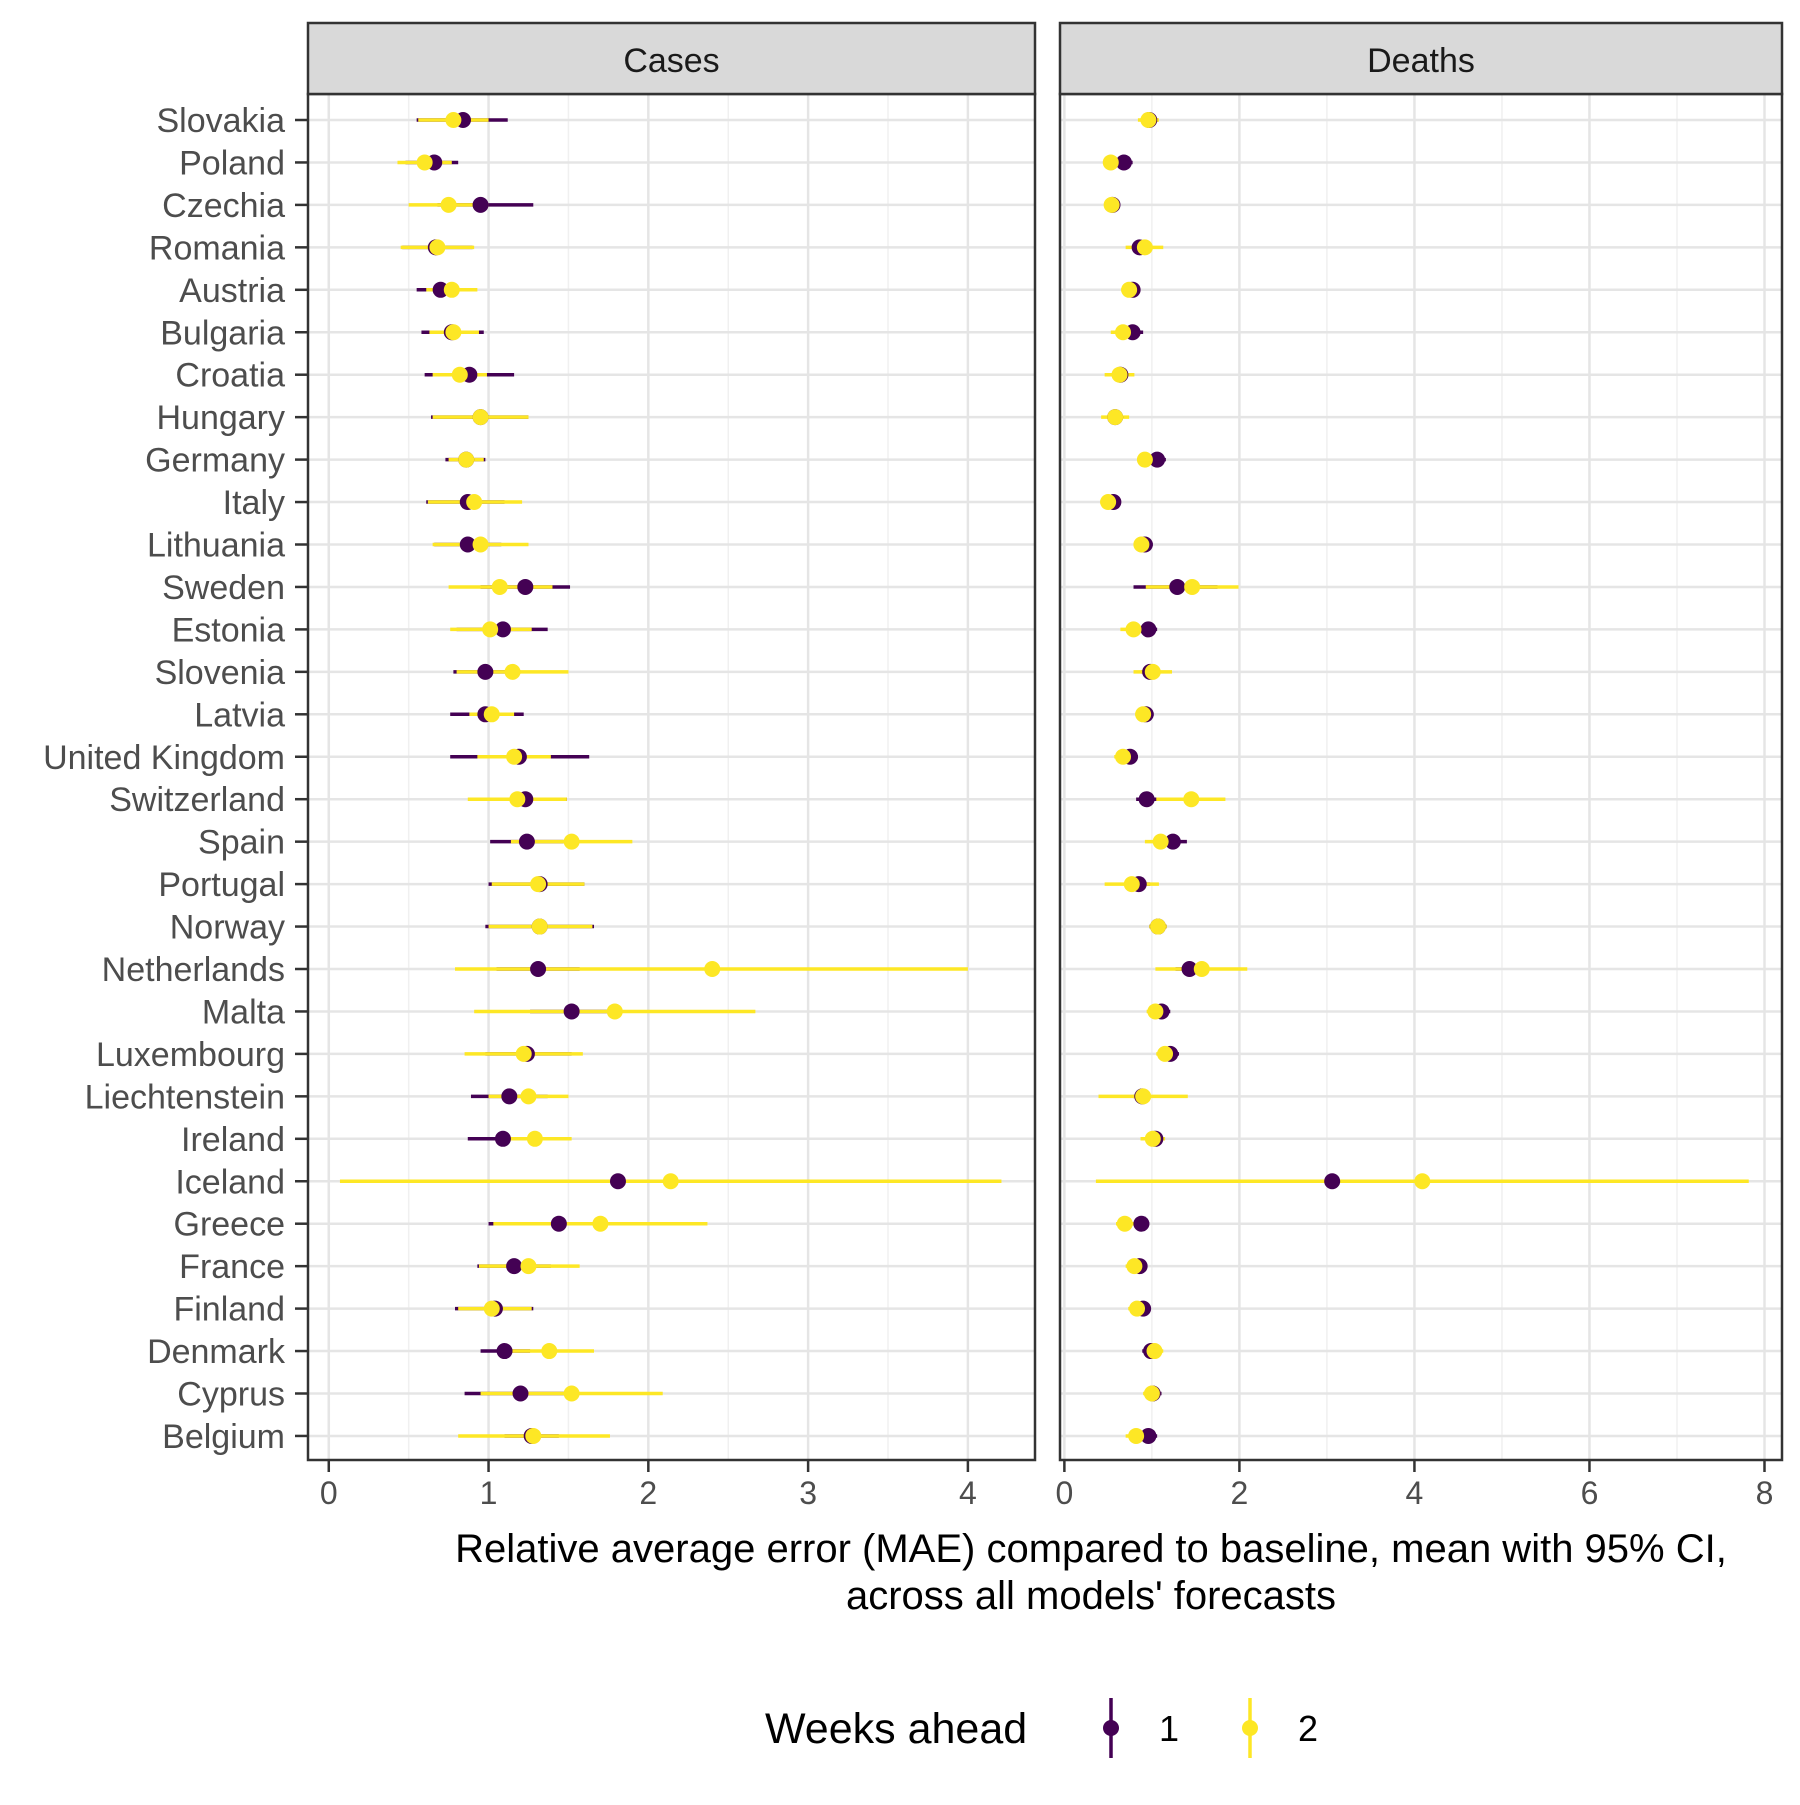 This screenshot has height=1805, width=1800. I want to click on country-label: Netherlands, so click(193, 970).